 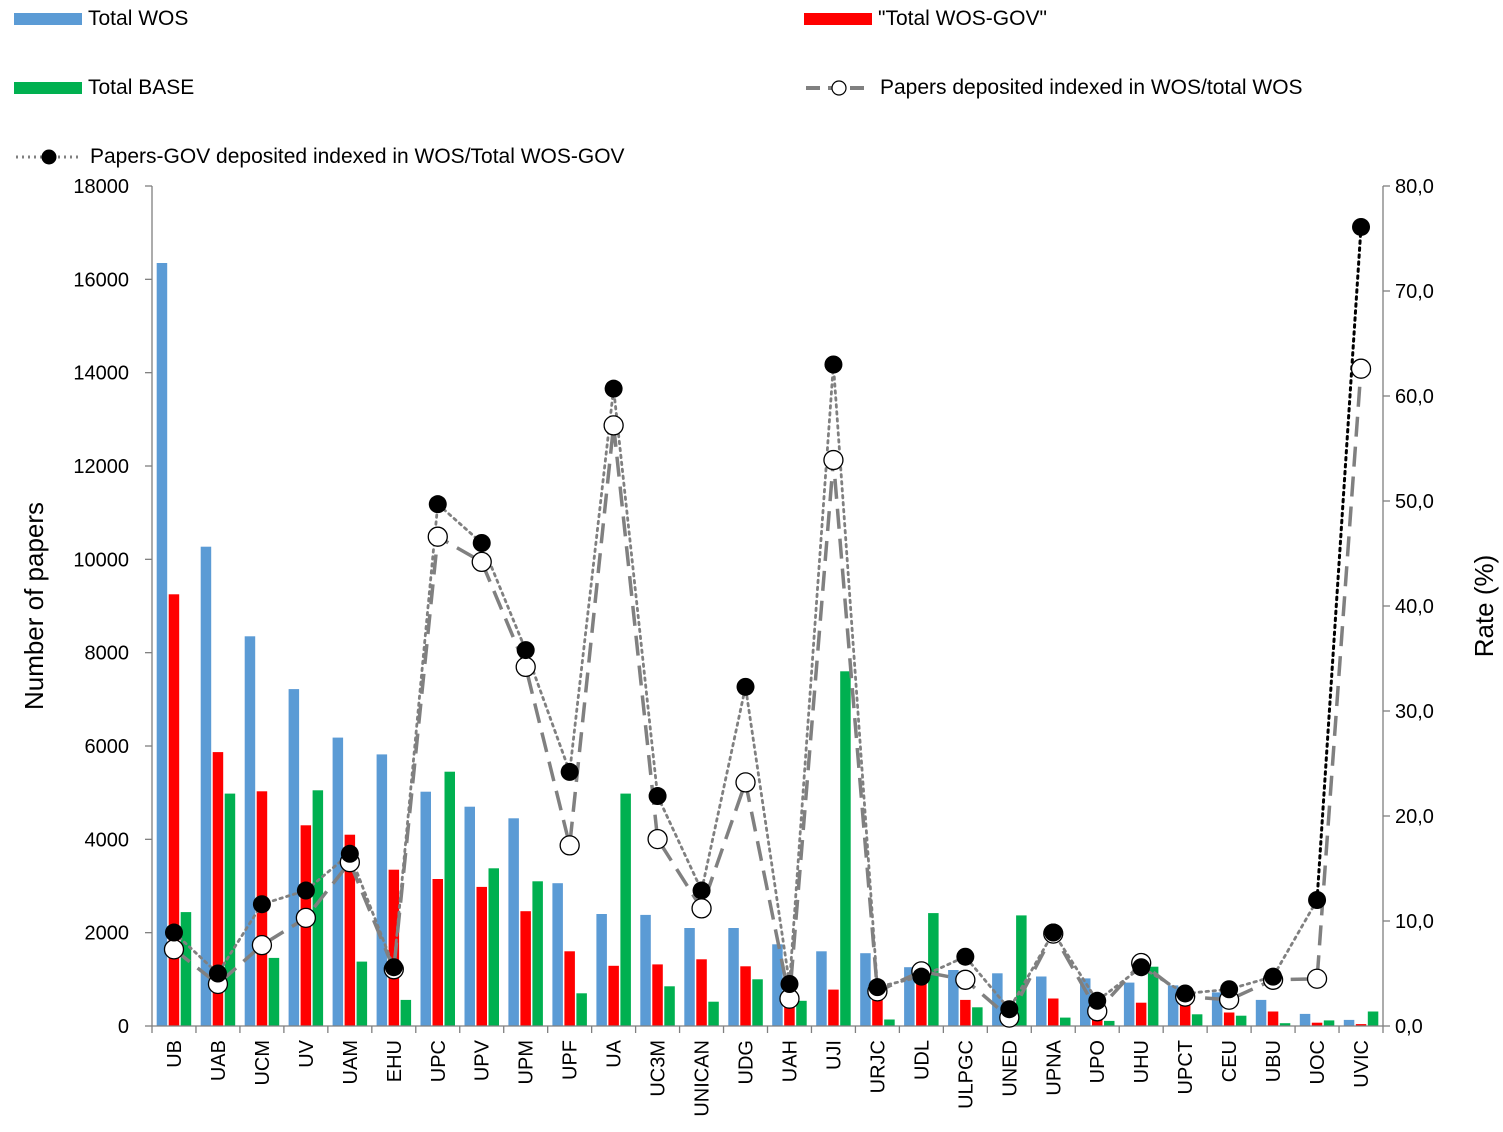 I want to click on y-tick-label-left: 4000, so click(x=107, y=840).